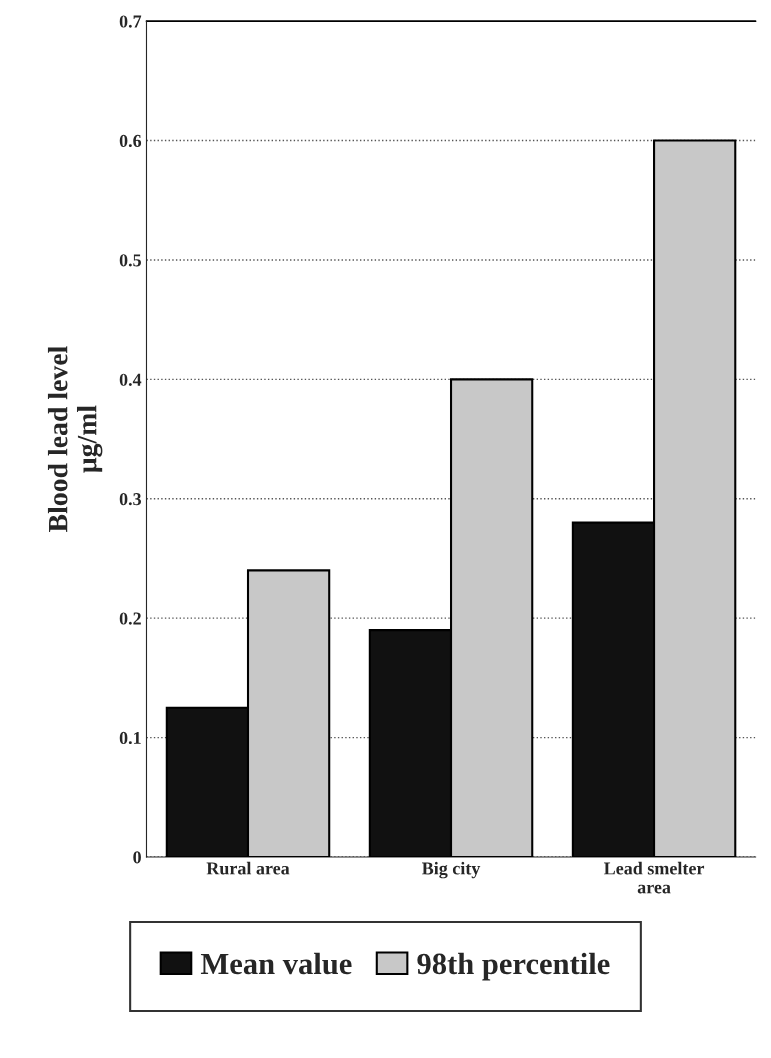 The width and height of the screenshot is (771, 1058). What do you see at coordinates (248, 868) in the screenshot?
I see `x-tick-label: Rural area` at bounding box center [248, 868].